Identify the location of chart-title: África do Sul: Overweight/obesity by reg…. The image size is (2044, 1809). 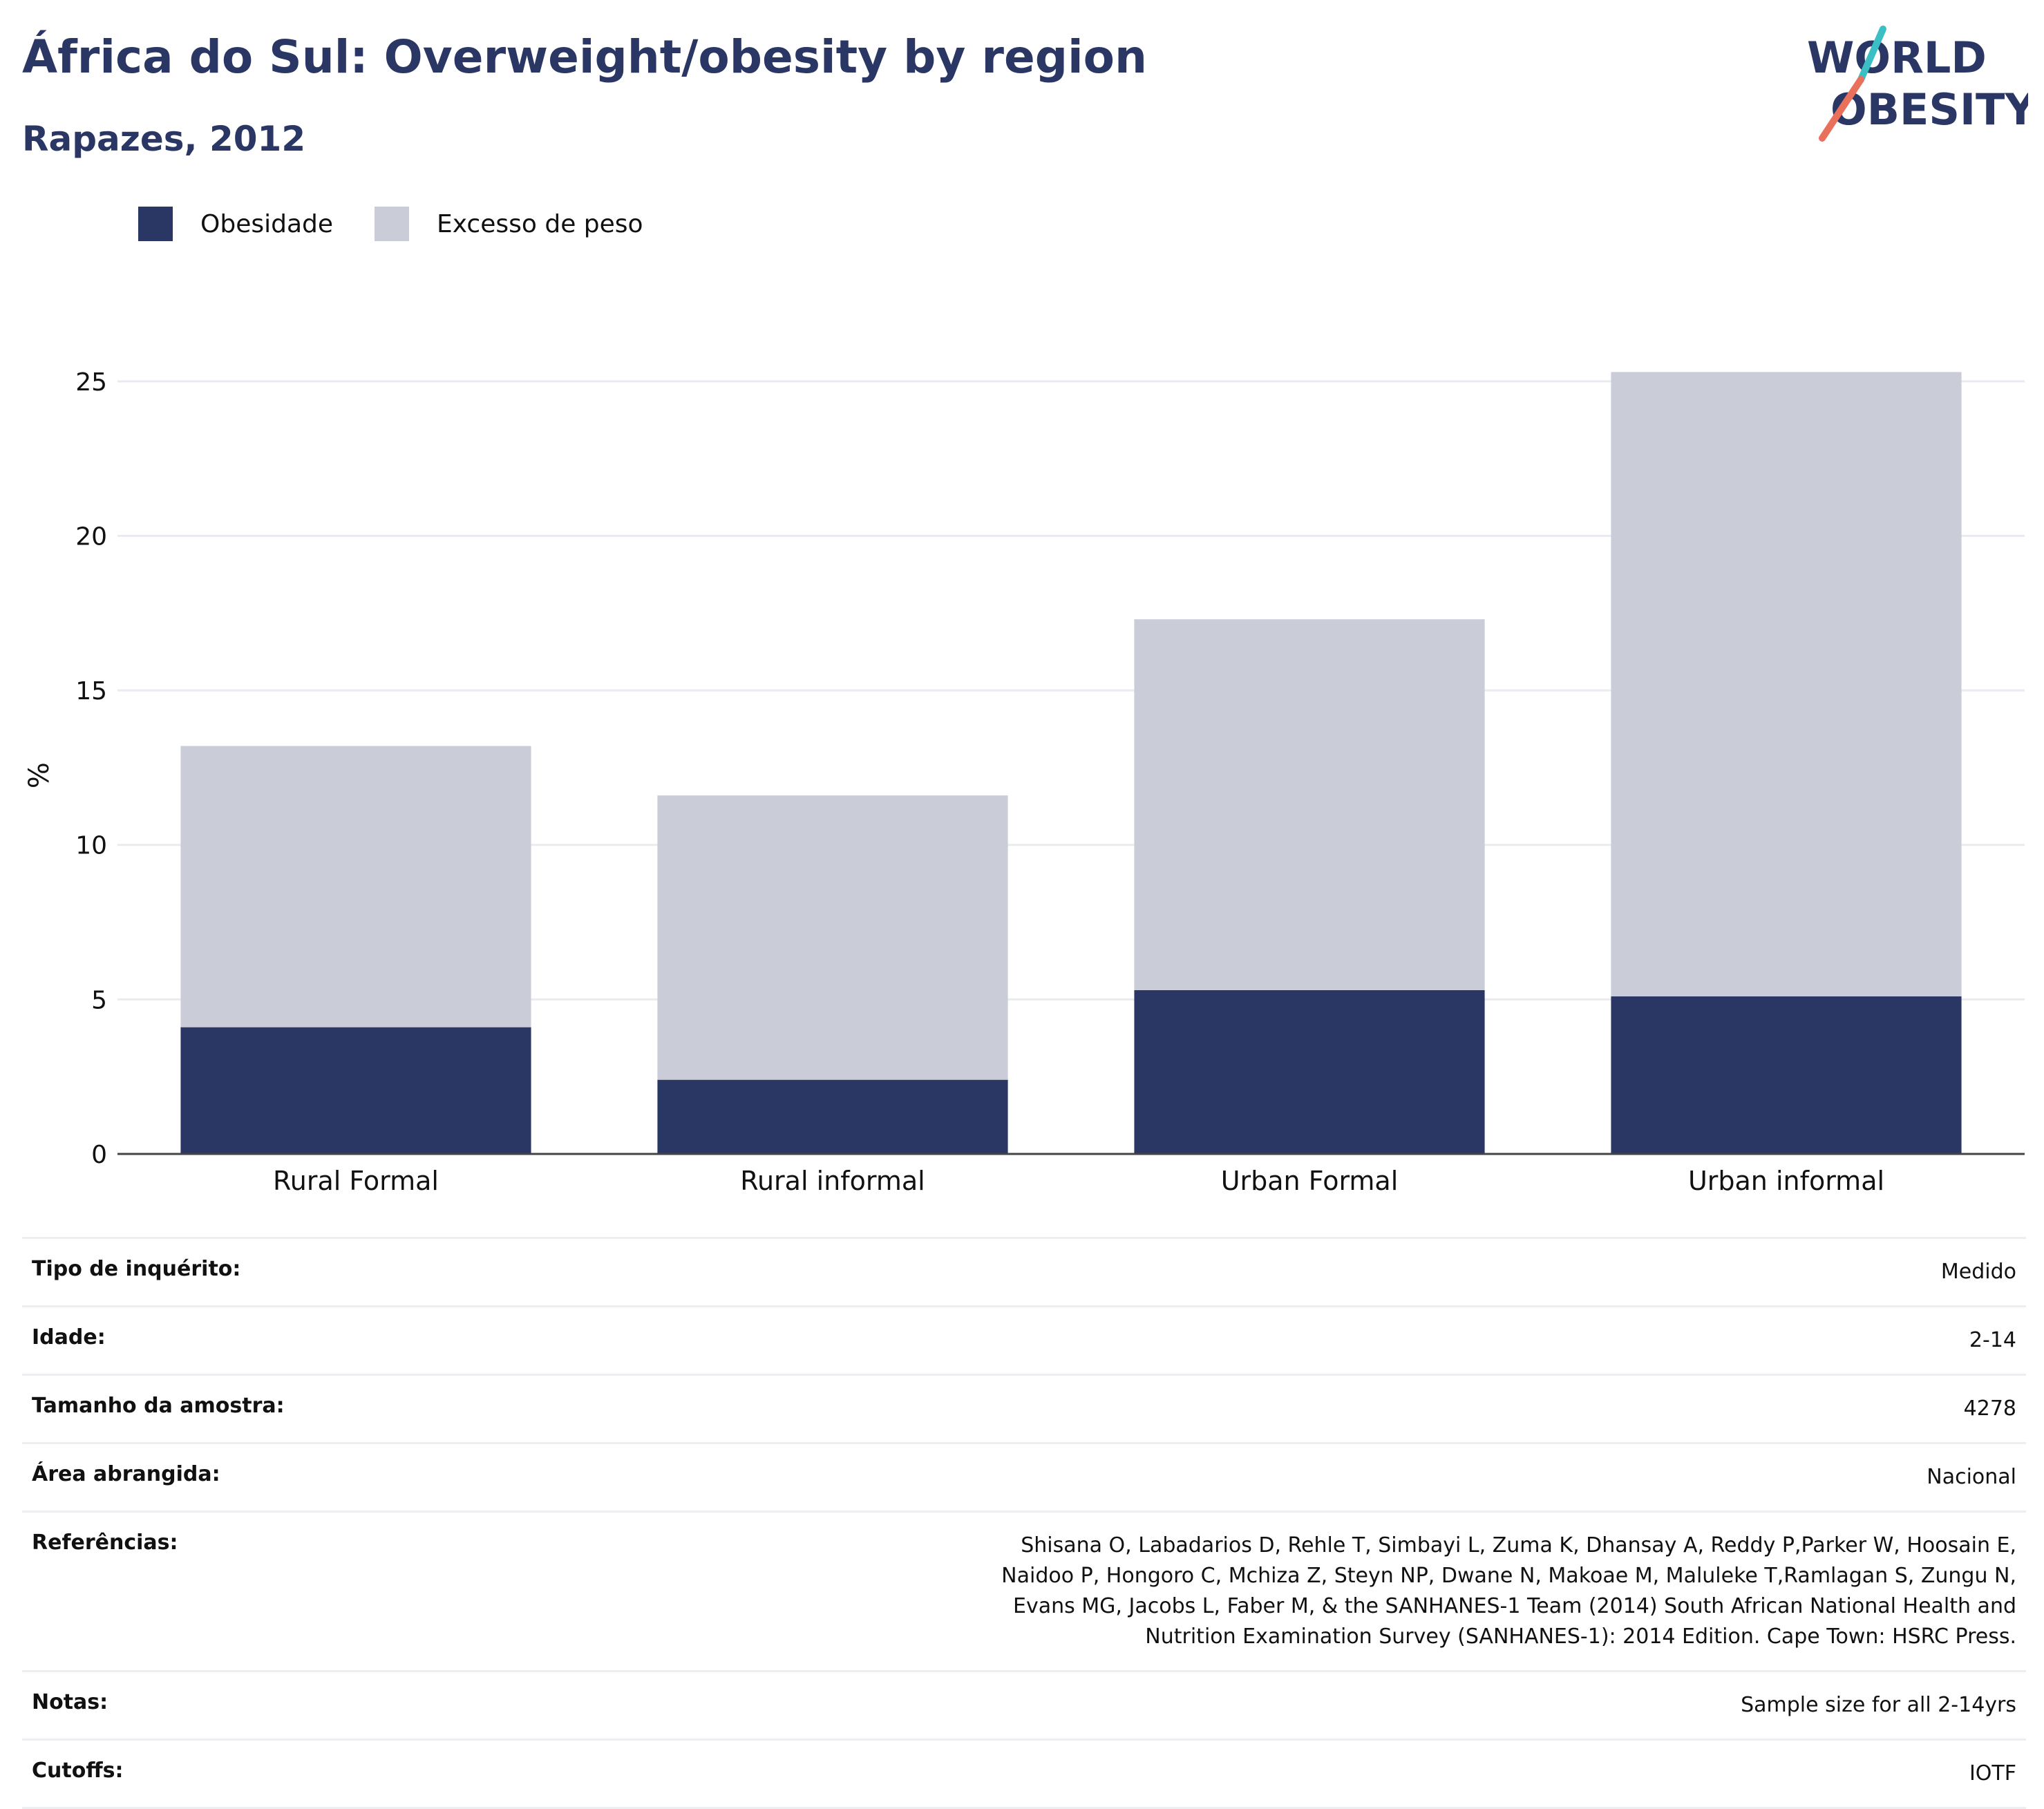
(584, 57).